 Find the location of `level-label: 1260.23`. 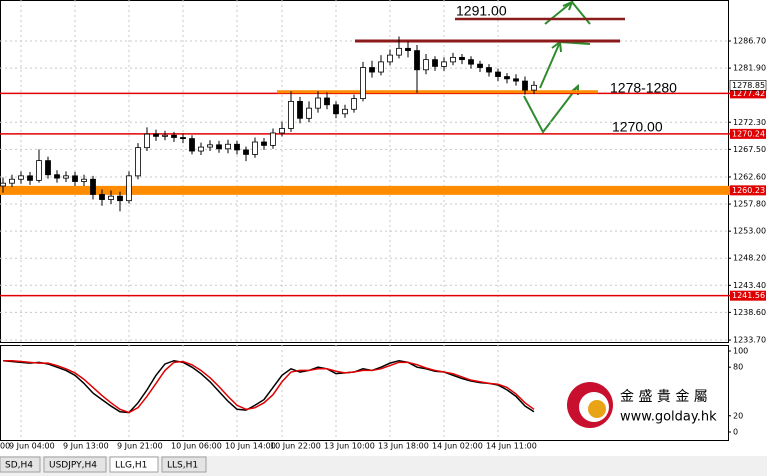

level-label: 1260.23 is located at coordinates (748, 190).